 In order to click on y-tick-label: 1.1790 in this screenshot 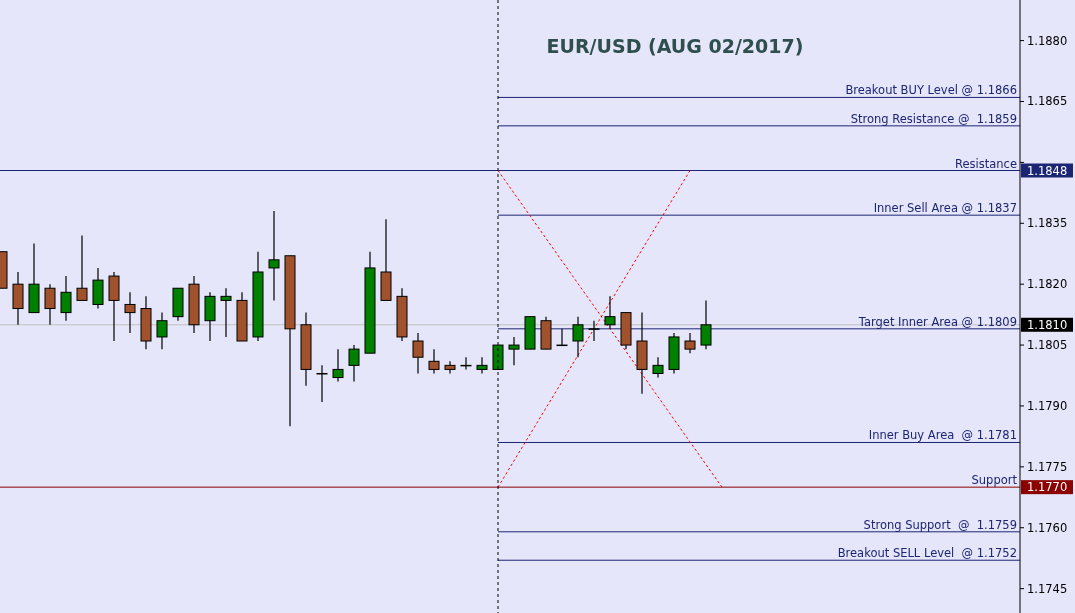, I will do `click(1047, 405)`.